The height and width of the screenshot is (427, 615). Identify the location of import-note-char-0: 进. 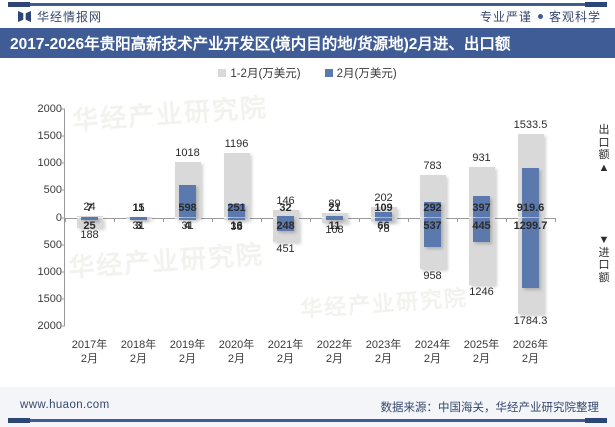
(604, 252).